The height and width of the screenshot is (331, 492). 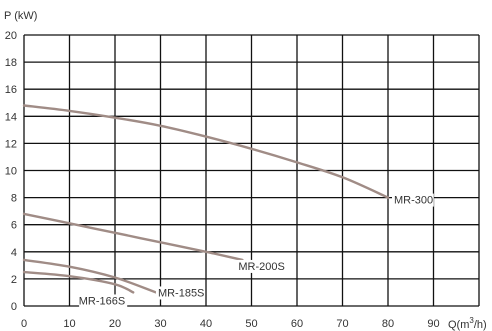 I want to click on y-tick-label: 6, so click(x=14, y=226).